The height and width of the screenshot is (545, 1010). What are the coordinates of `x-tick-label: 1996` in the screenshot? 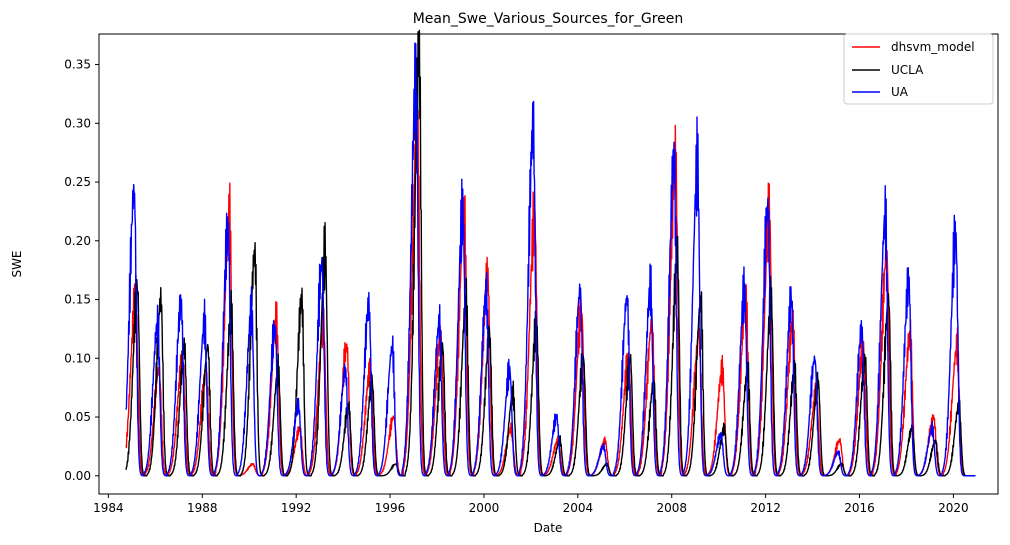 It's located at (390, 508).